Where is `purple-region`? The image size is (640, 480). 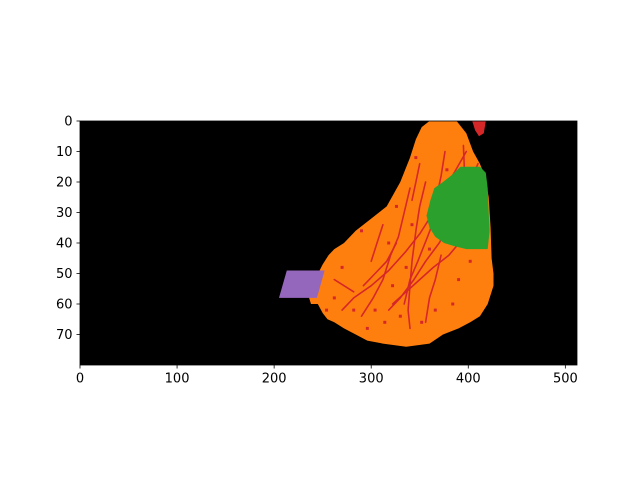
purple-region is located at coordinates (302, 284).